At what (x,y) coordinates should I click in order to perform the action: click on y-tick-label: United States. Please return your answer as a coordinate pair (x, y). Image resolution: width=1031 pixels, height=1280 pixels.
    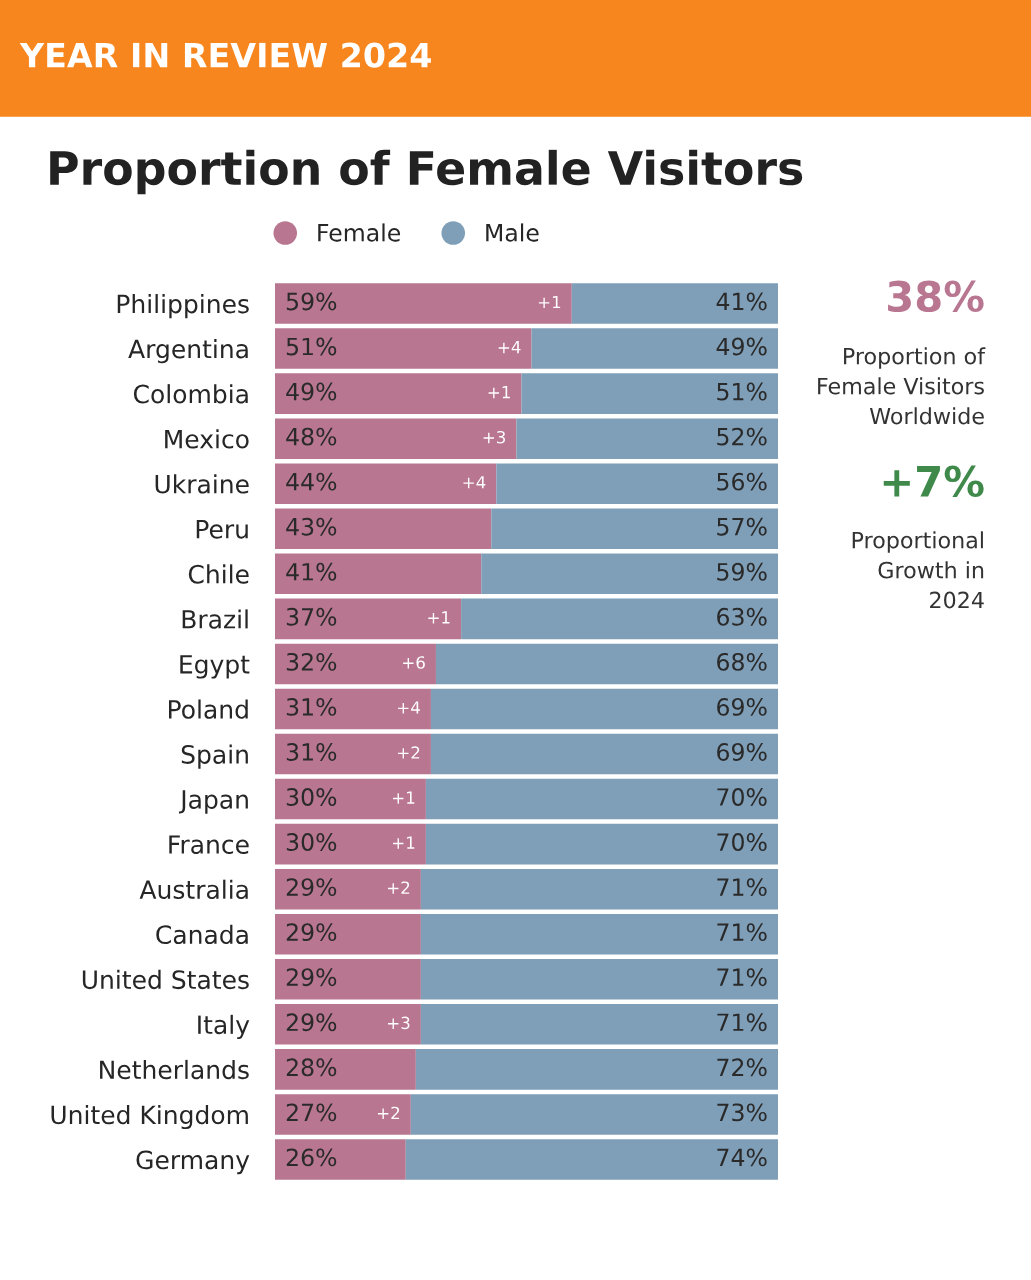
    Looking at the image, I should click on (165, 979).